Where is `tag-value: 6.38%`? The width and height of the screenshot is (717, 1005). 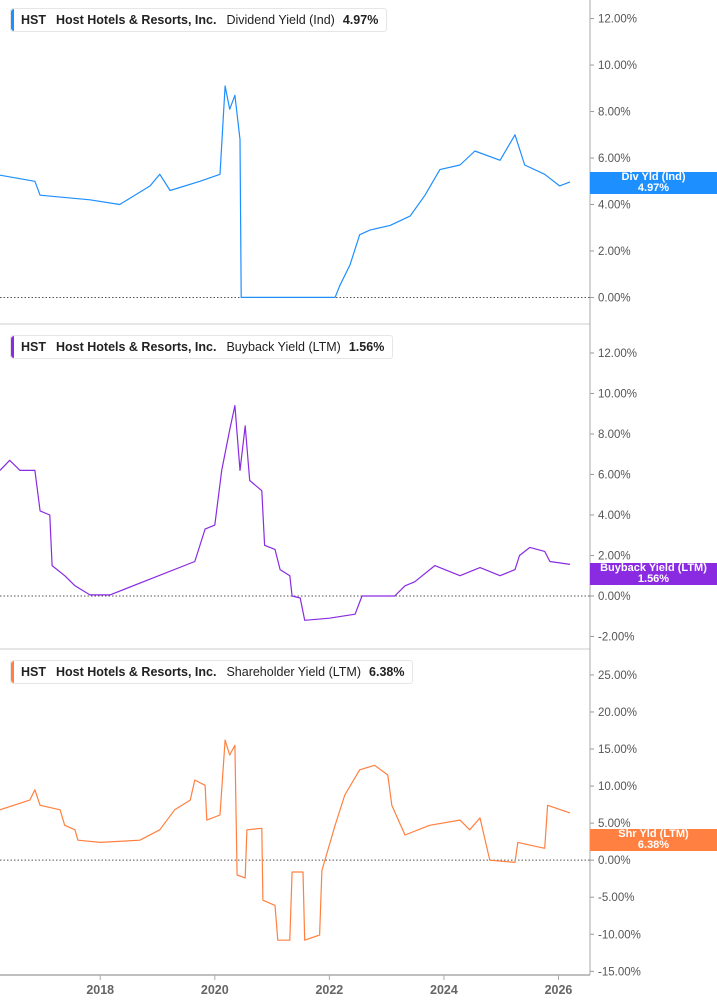
tag-value: 6.38% is located at coordinates (653, 845).